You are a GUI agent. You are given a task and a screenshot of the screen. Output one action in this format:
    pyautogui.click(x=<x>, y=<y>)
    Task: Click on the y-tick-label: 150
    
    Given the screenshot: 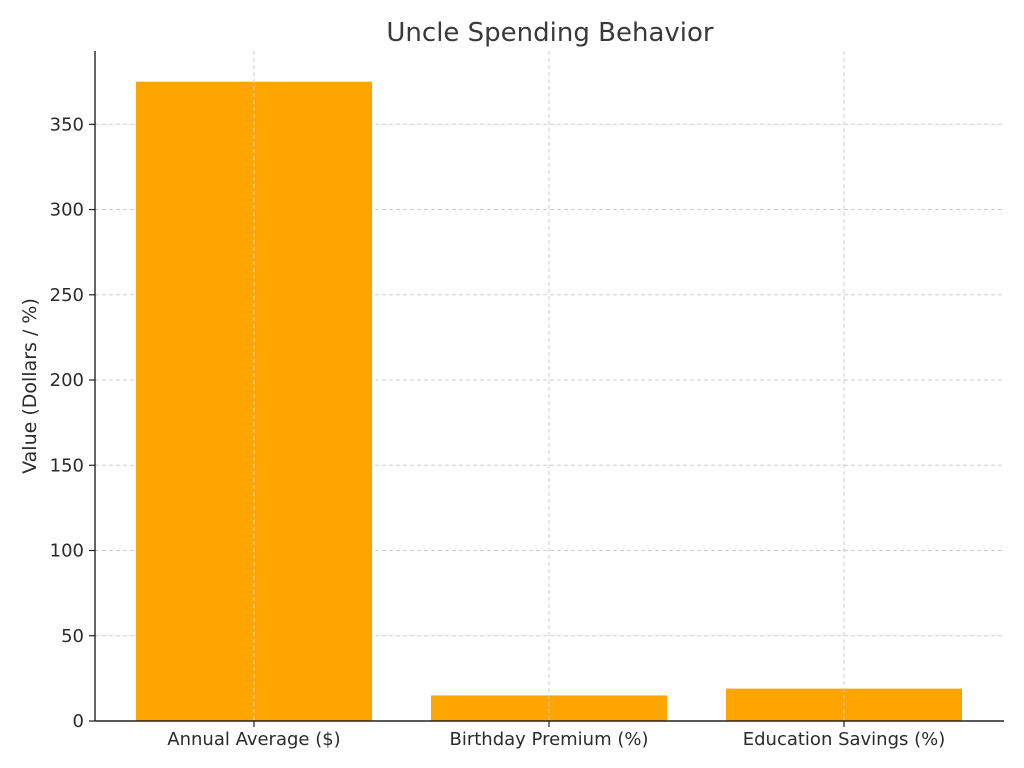 What is the action you would take?
    pyautogui.click(x=67, y=465)
    